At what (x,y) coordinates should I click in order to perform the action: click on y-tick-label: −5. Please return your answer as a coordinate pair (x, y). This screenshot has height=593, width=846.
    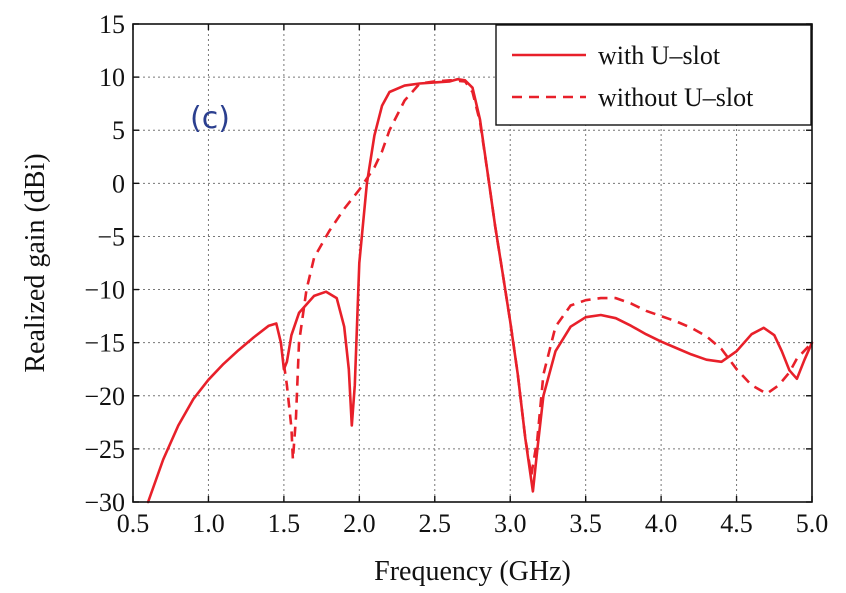
    Looking at the image, I should click on (111, 236).